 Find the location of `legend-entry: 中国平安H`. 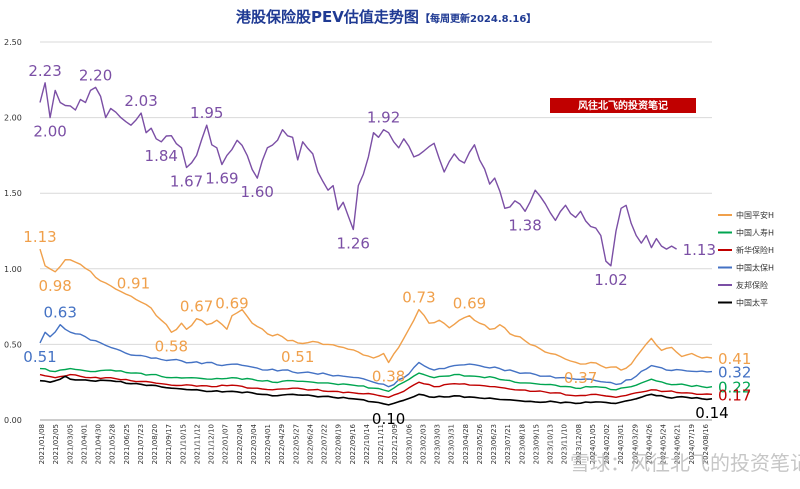

legend-entry: 中国平安H is located at coordinates (755, 215).